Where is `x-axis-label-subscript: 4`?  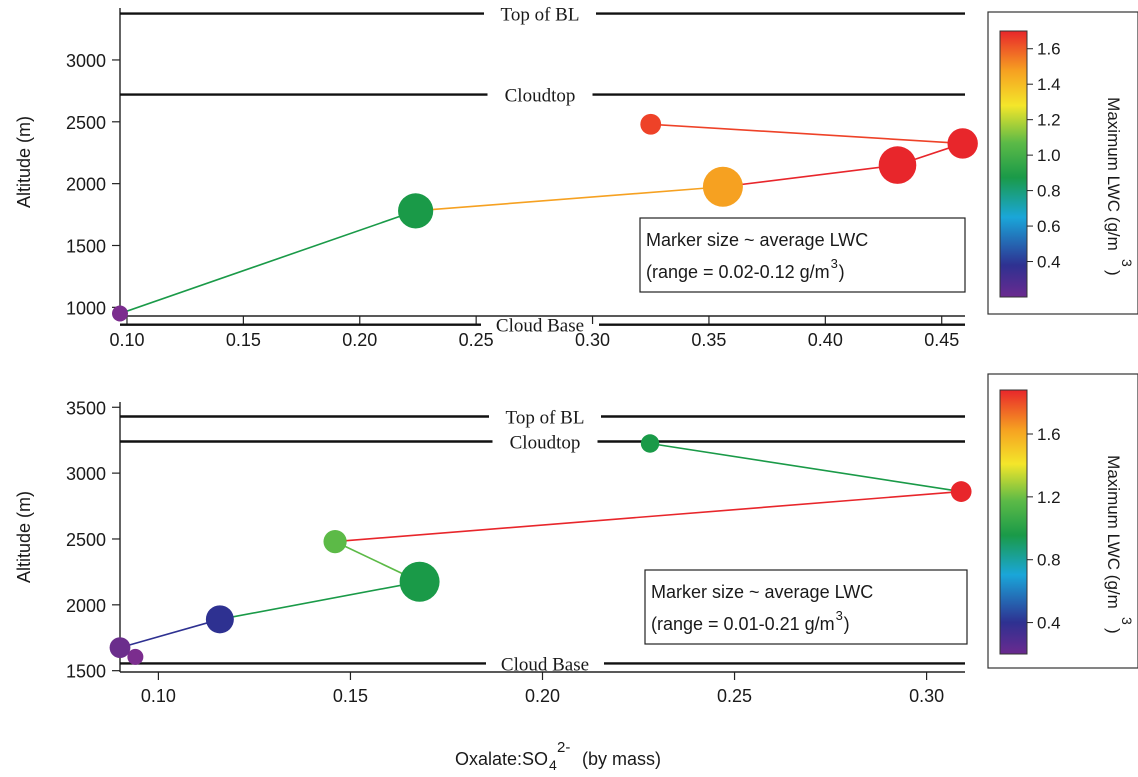 x-axis-label-subscript: 4 is located at coordinates (553, 764).